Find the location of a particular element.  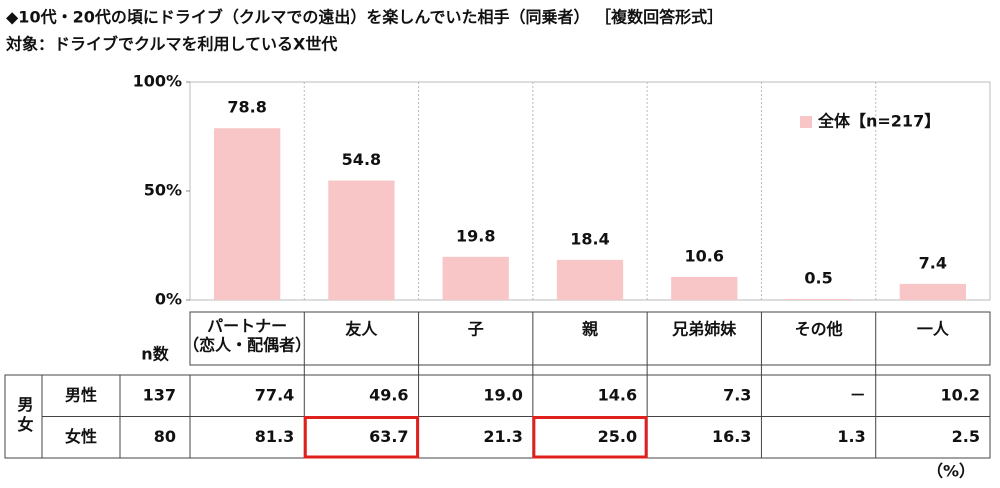

legend-label: 全体【n=217】 is located at coordinates (878, 121).